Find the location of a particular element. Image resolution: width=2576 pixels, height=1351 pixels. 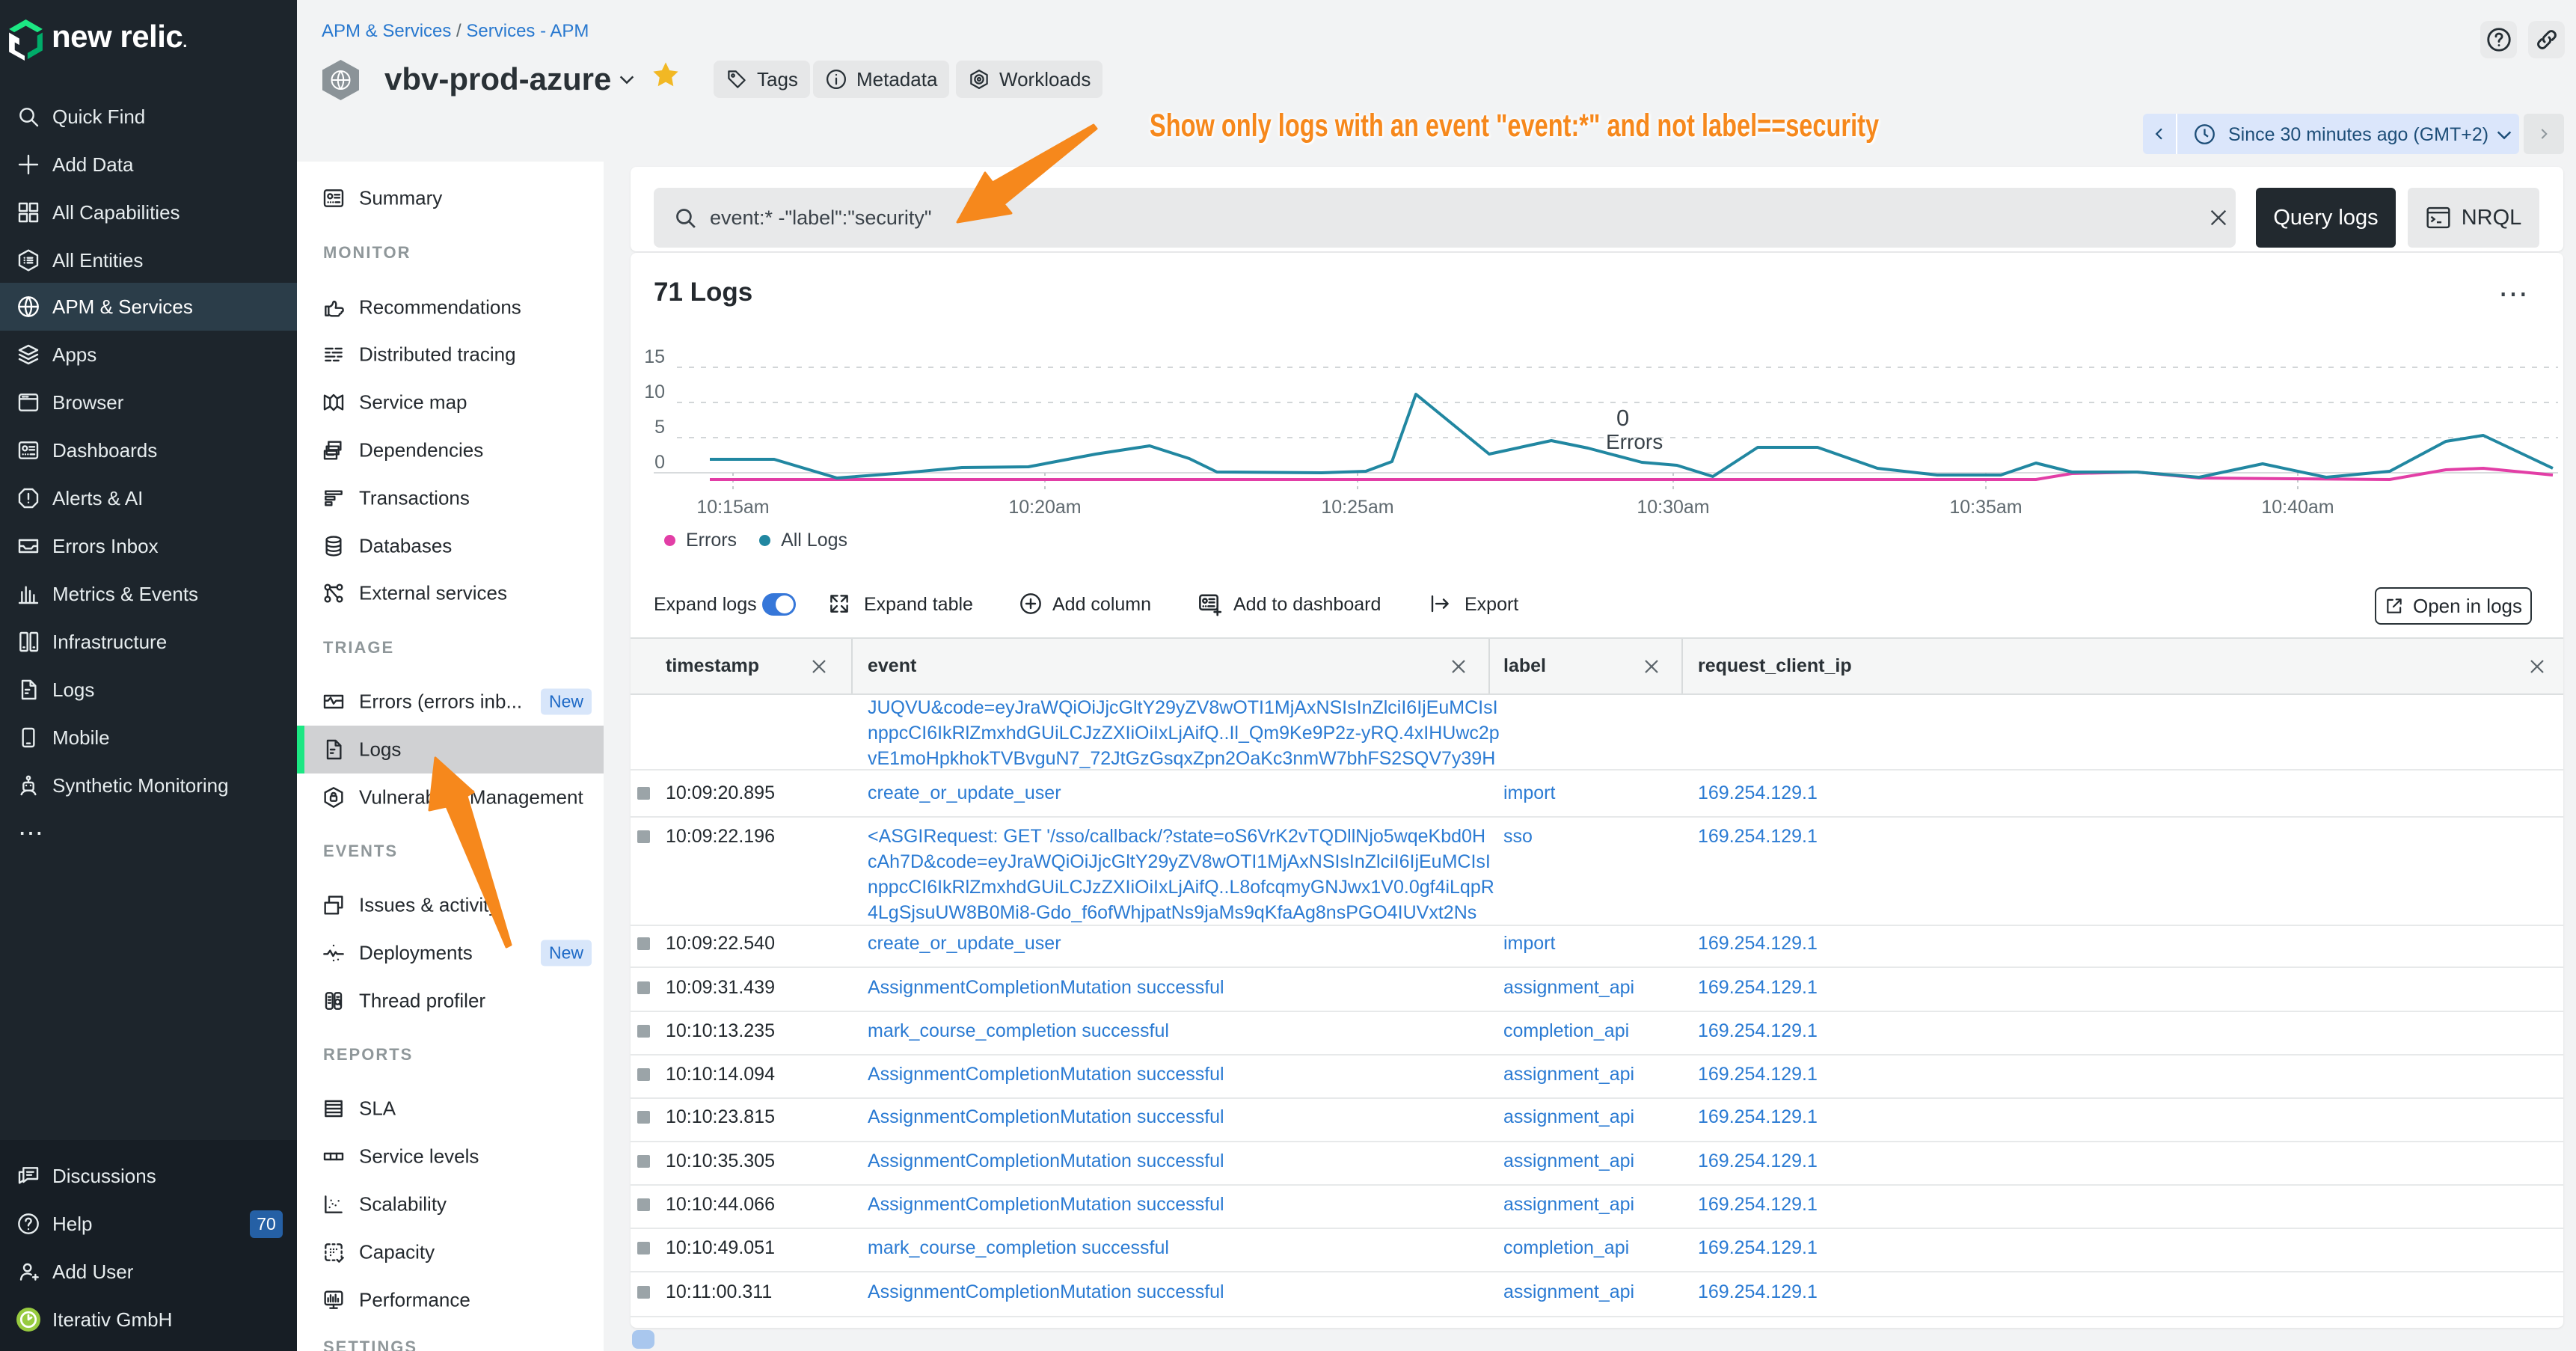

svg-text: 10:25am is located at coordinates (1357, 508).